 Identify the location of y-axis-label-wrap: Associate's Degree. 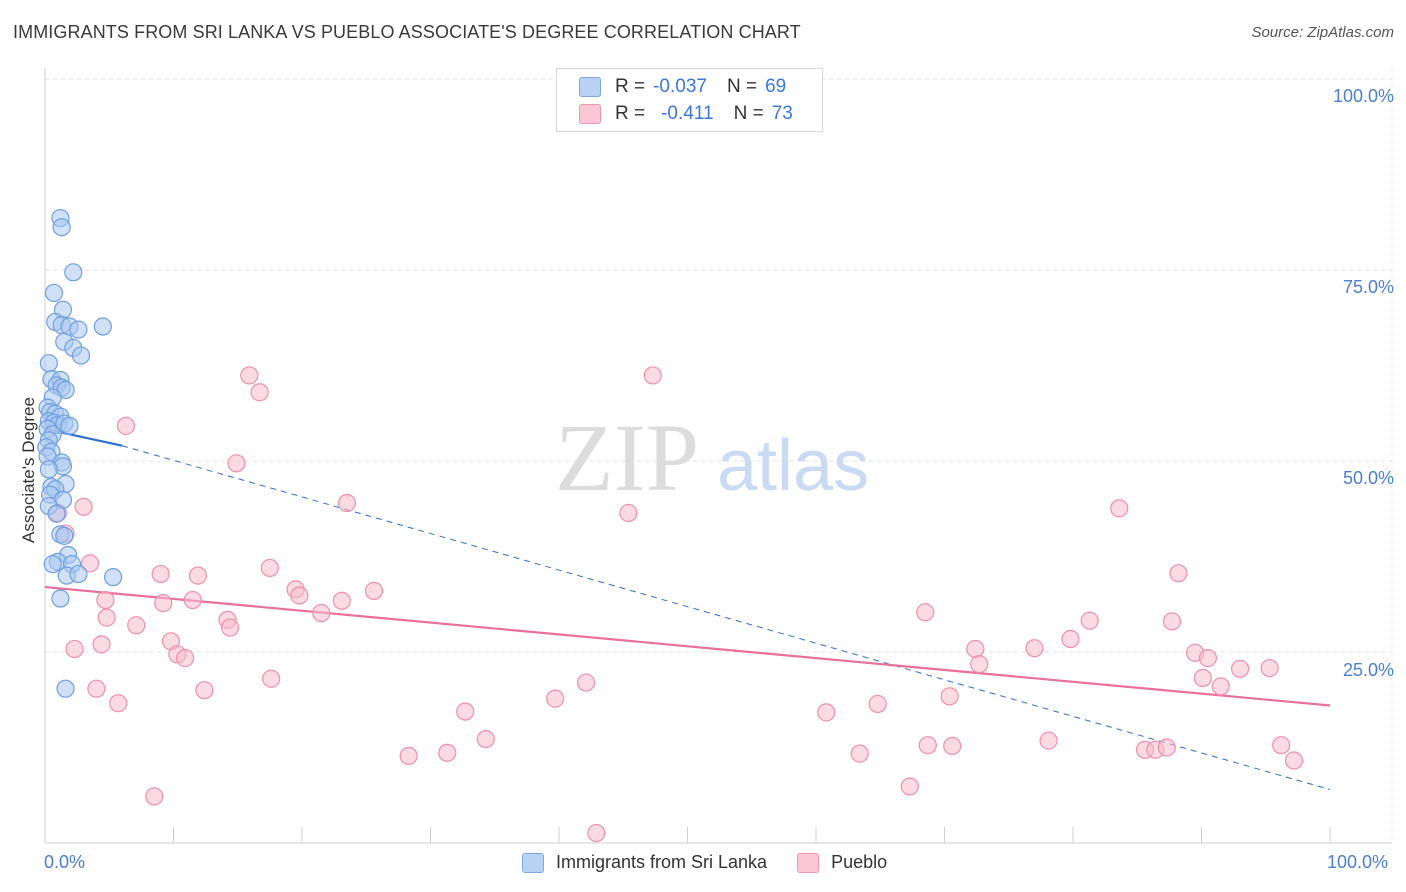
(29, 470).